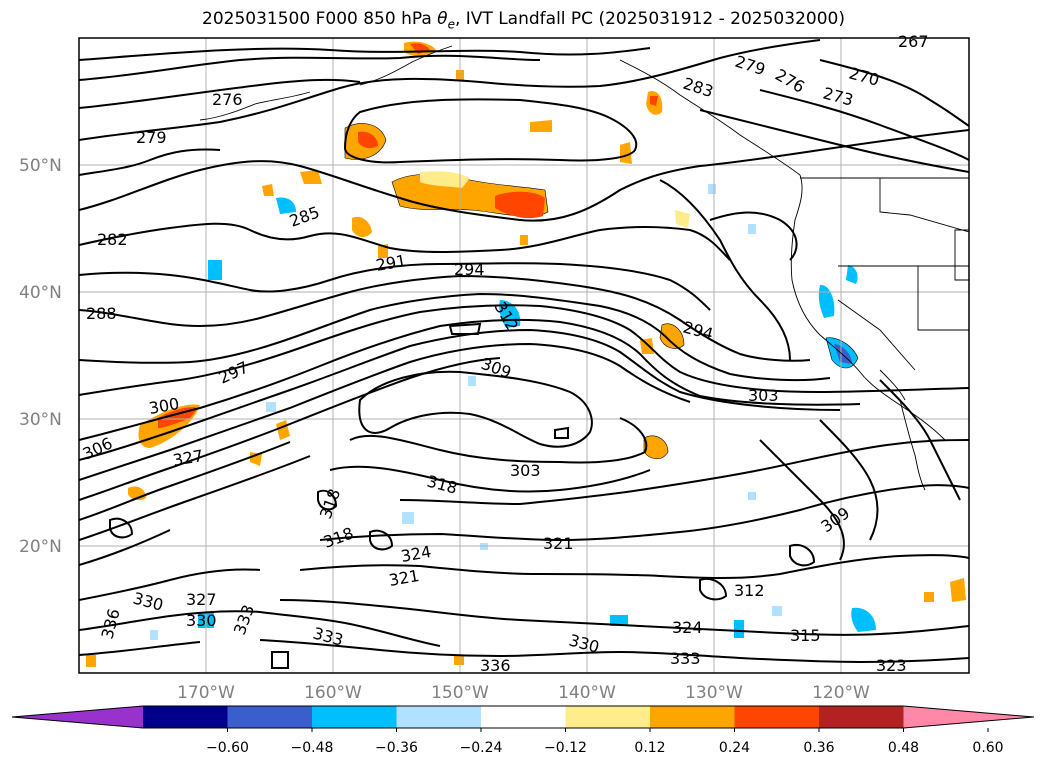  I want to click on contour-label: 282, so click(112, 239).